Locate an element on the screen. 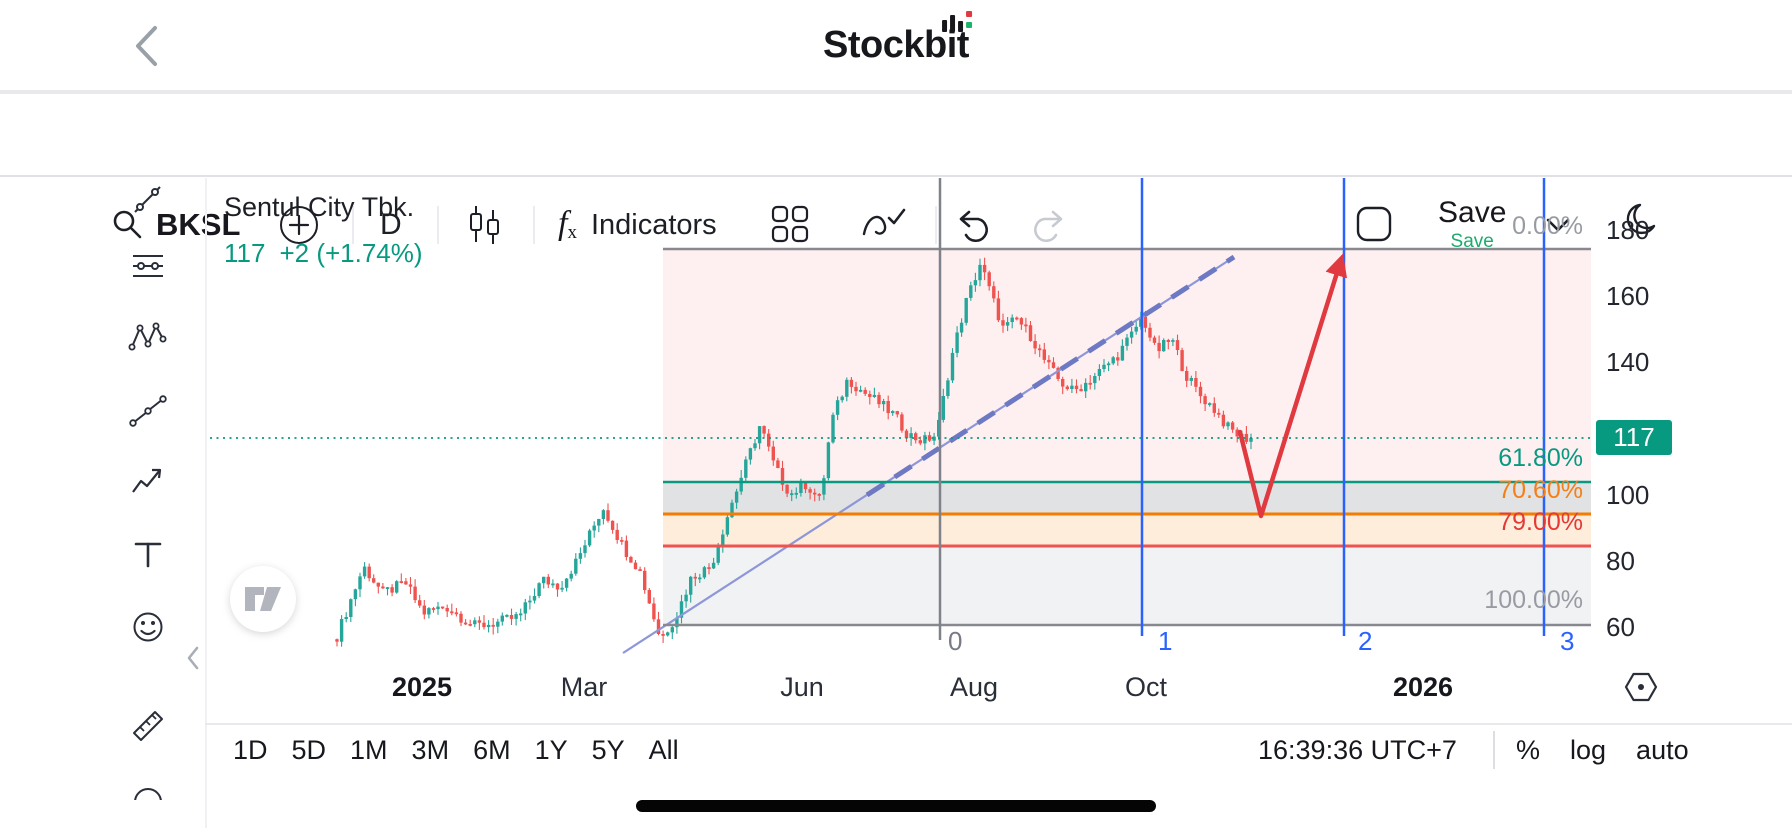 The height and width of the screenshot is (828, 1792). y-tick: 100 is located at coordinates (1628, 495).